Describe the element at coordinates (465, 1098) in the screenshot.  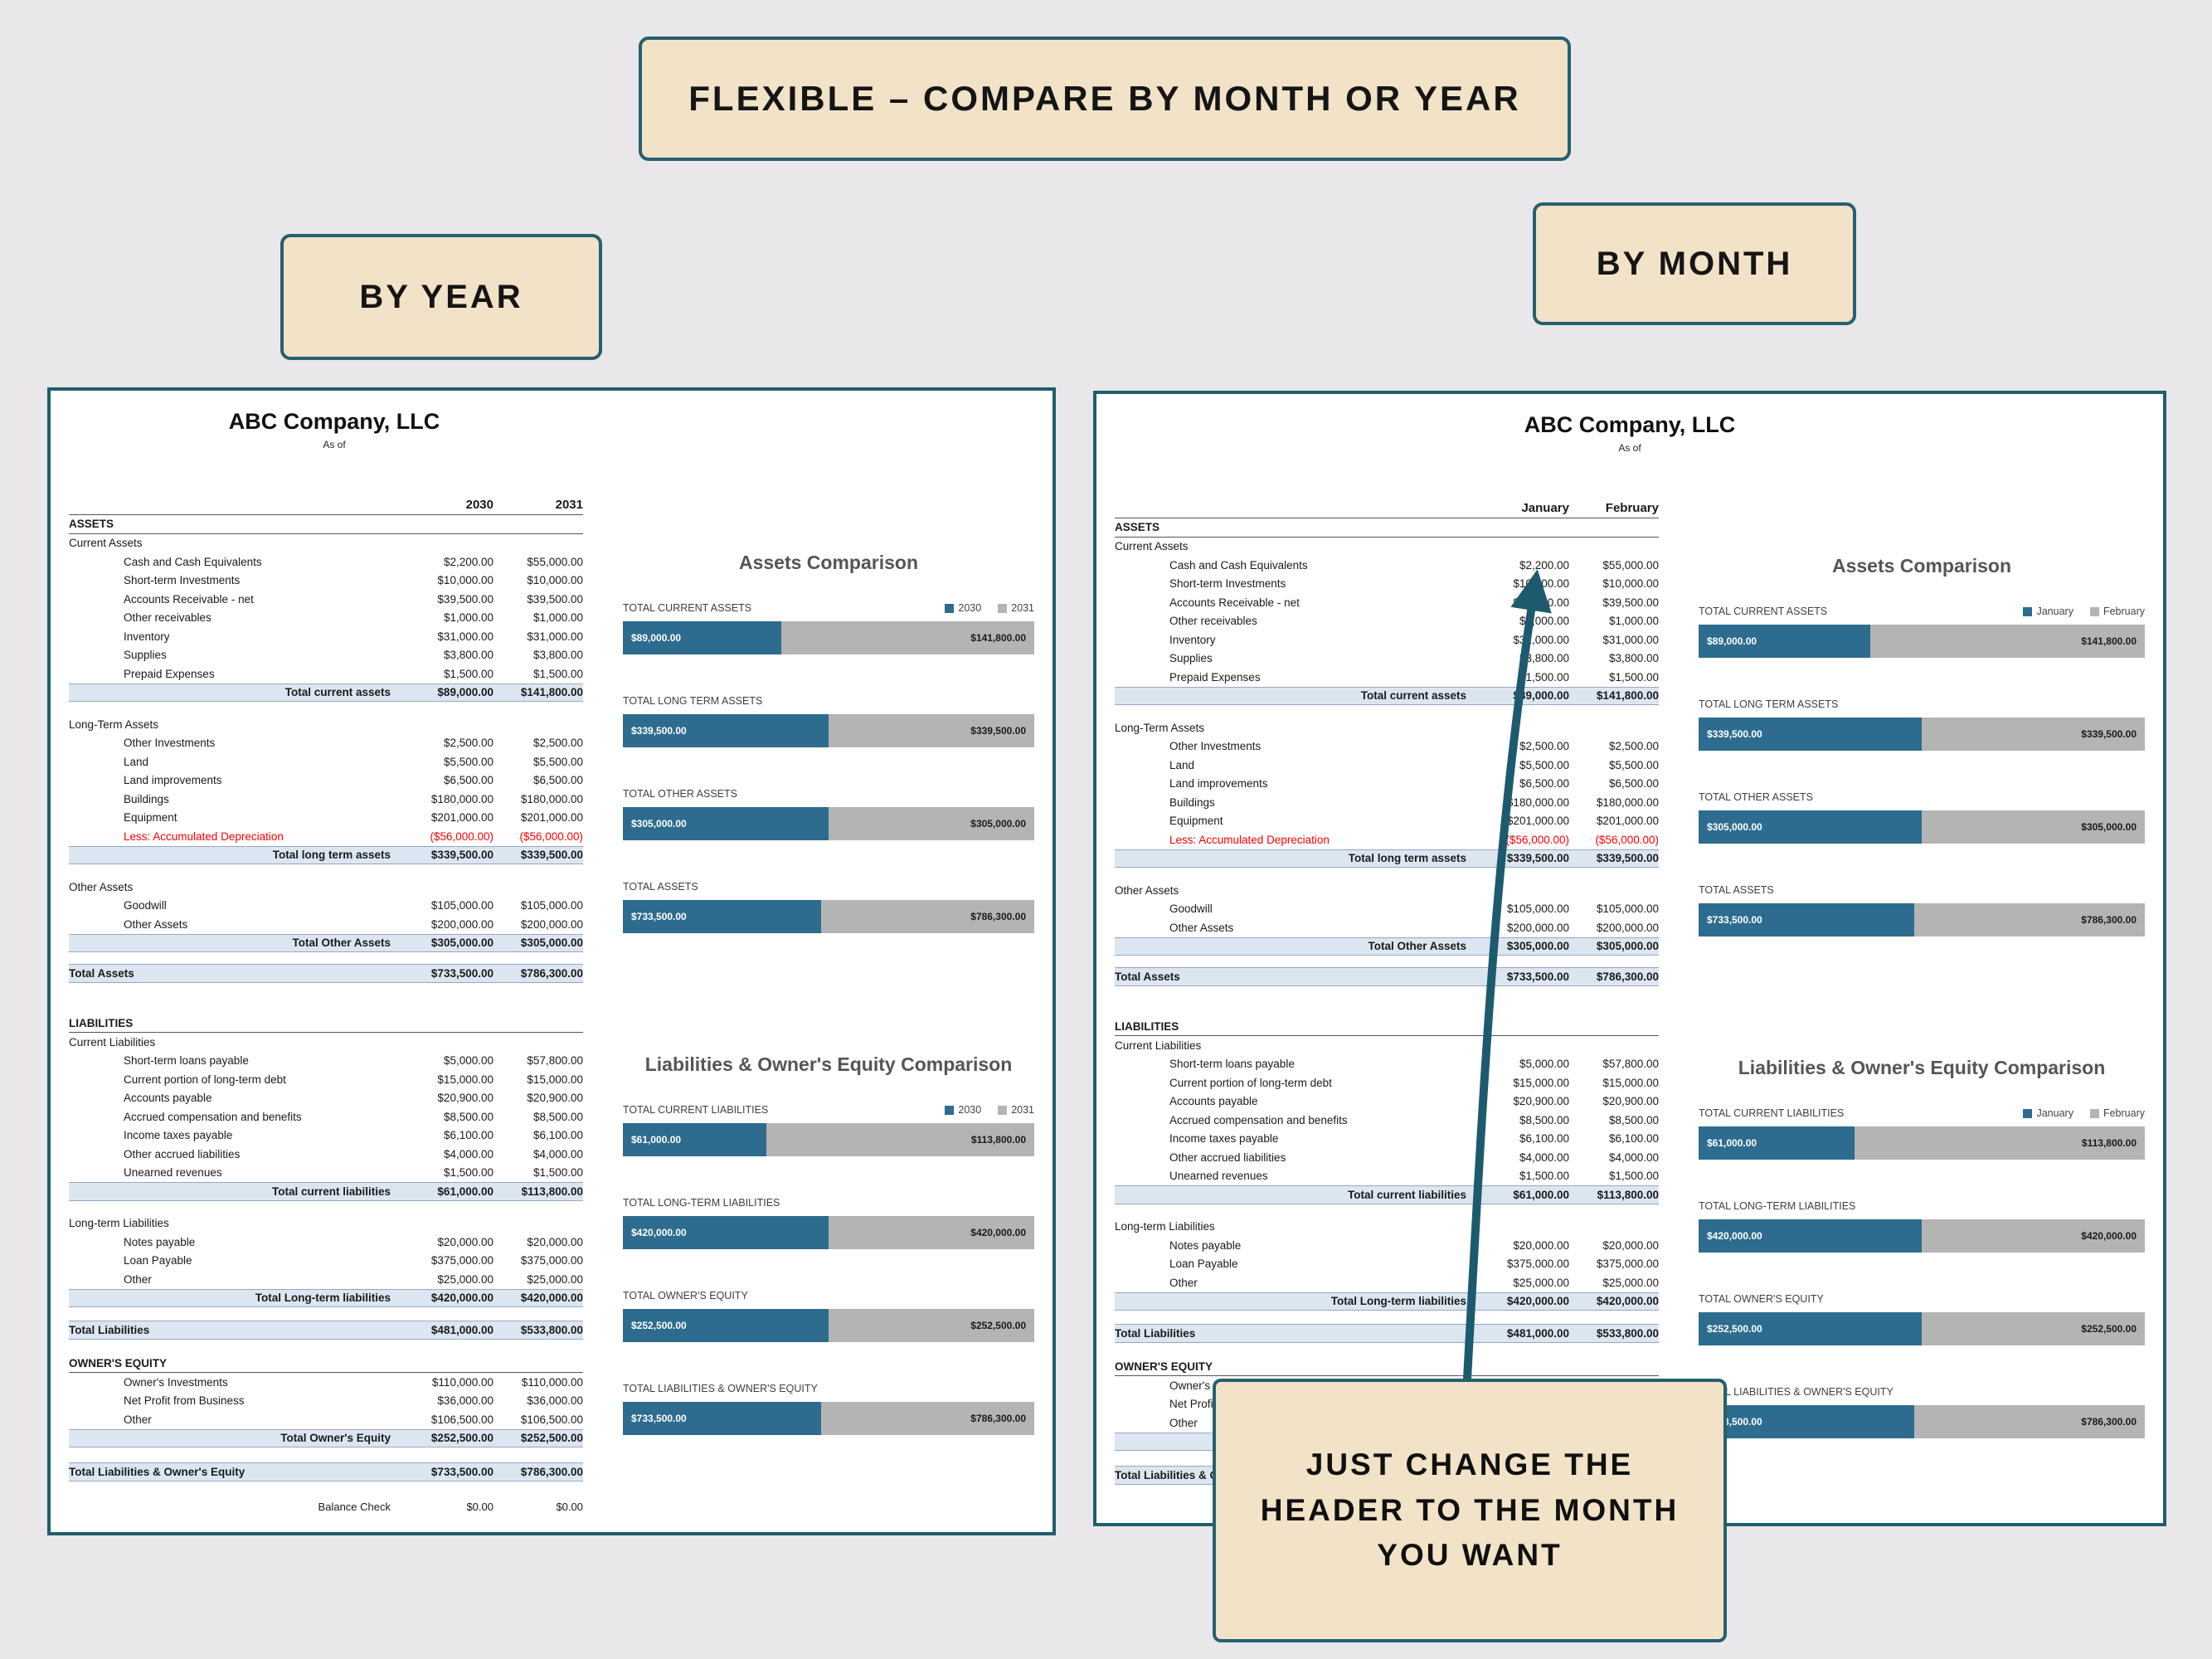
I see `value-period-1: $20,900.00` at that location.